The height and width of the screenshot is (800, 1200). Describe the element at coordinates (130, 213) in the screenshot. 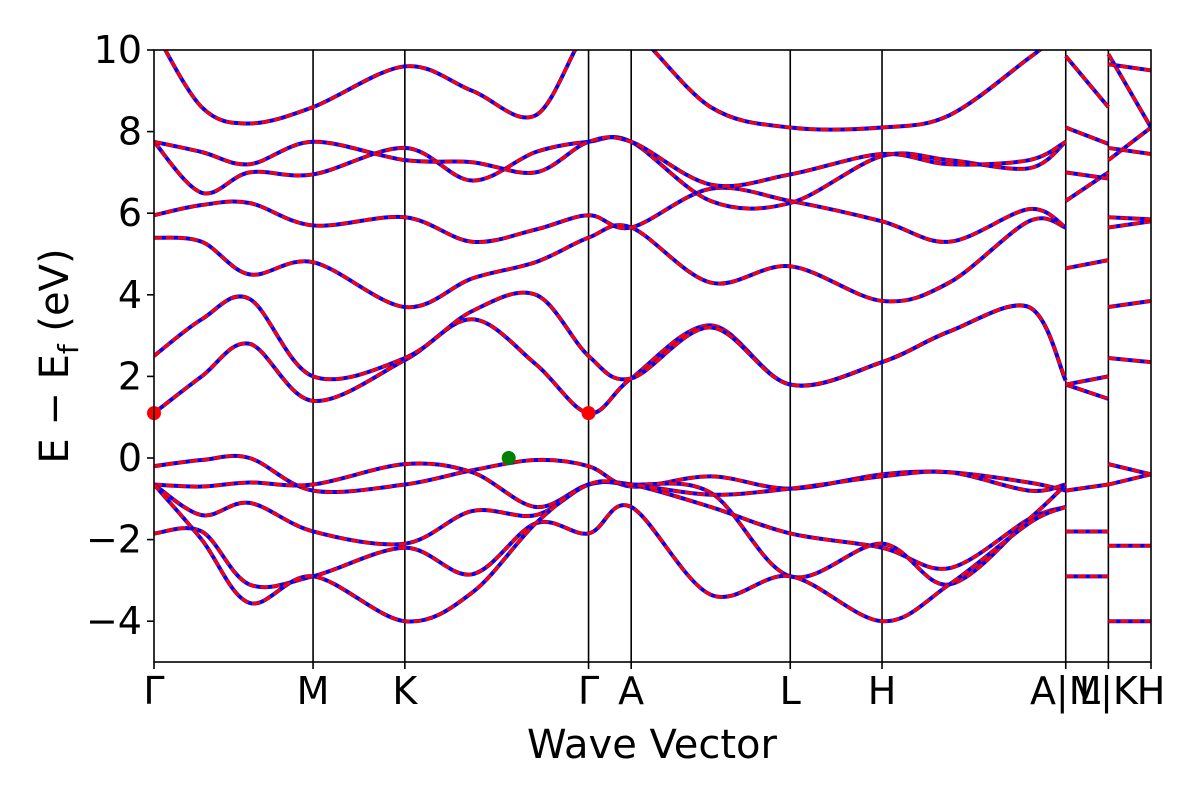

I see `y-tick-label: 6` at that location.